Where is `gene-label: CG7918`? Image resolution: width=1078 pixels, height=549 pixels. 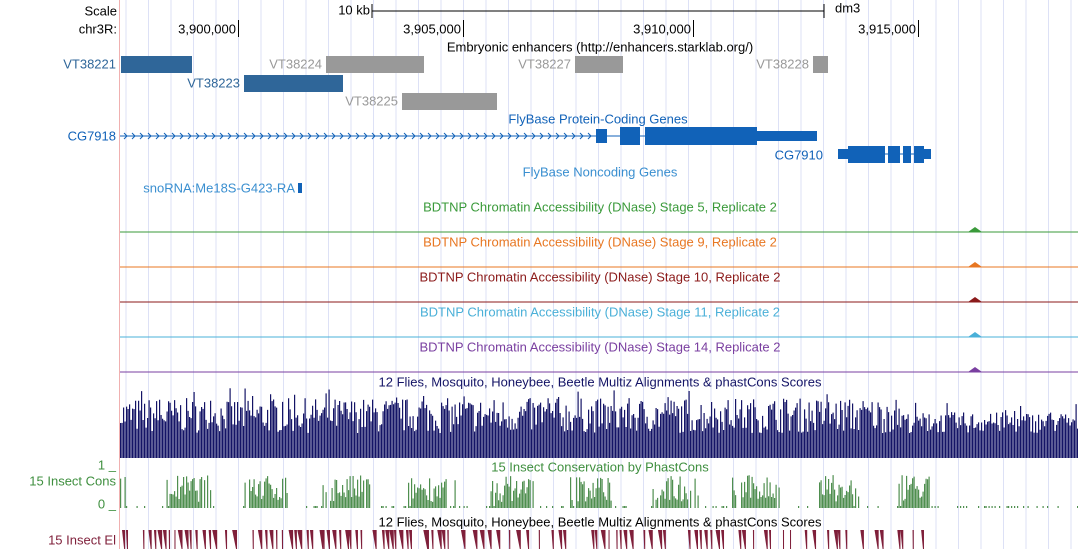 gene-label: CG7918 is located at coordinates (92, 135).